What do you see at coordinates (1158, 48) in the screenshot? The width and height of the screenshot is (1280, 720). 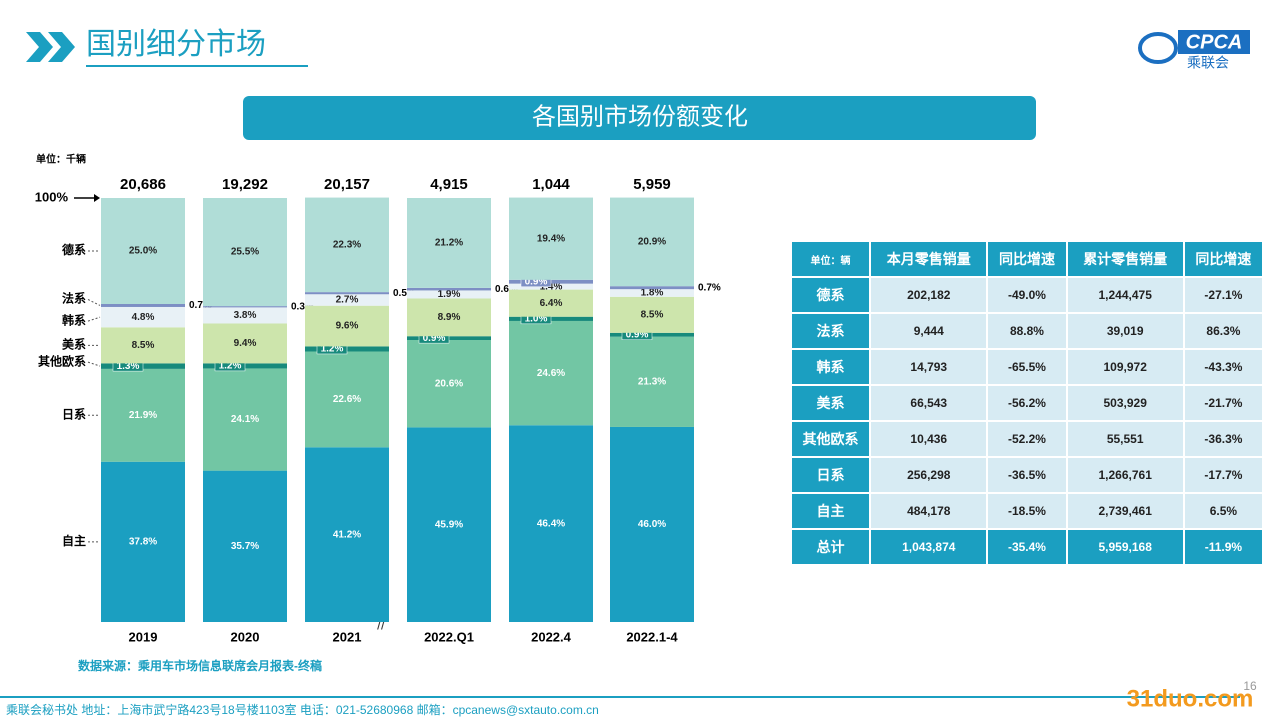 I see `logo-mark` at bounding box center [1158, 48].